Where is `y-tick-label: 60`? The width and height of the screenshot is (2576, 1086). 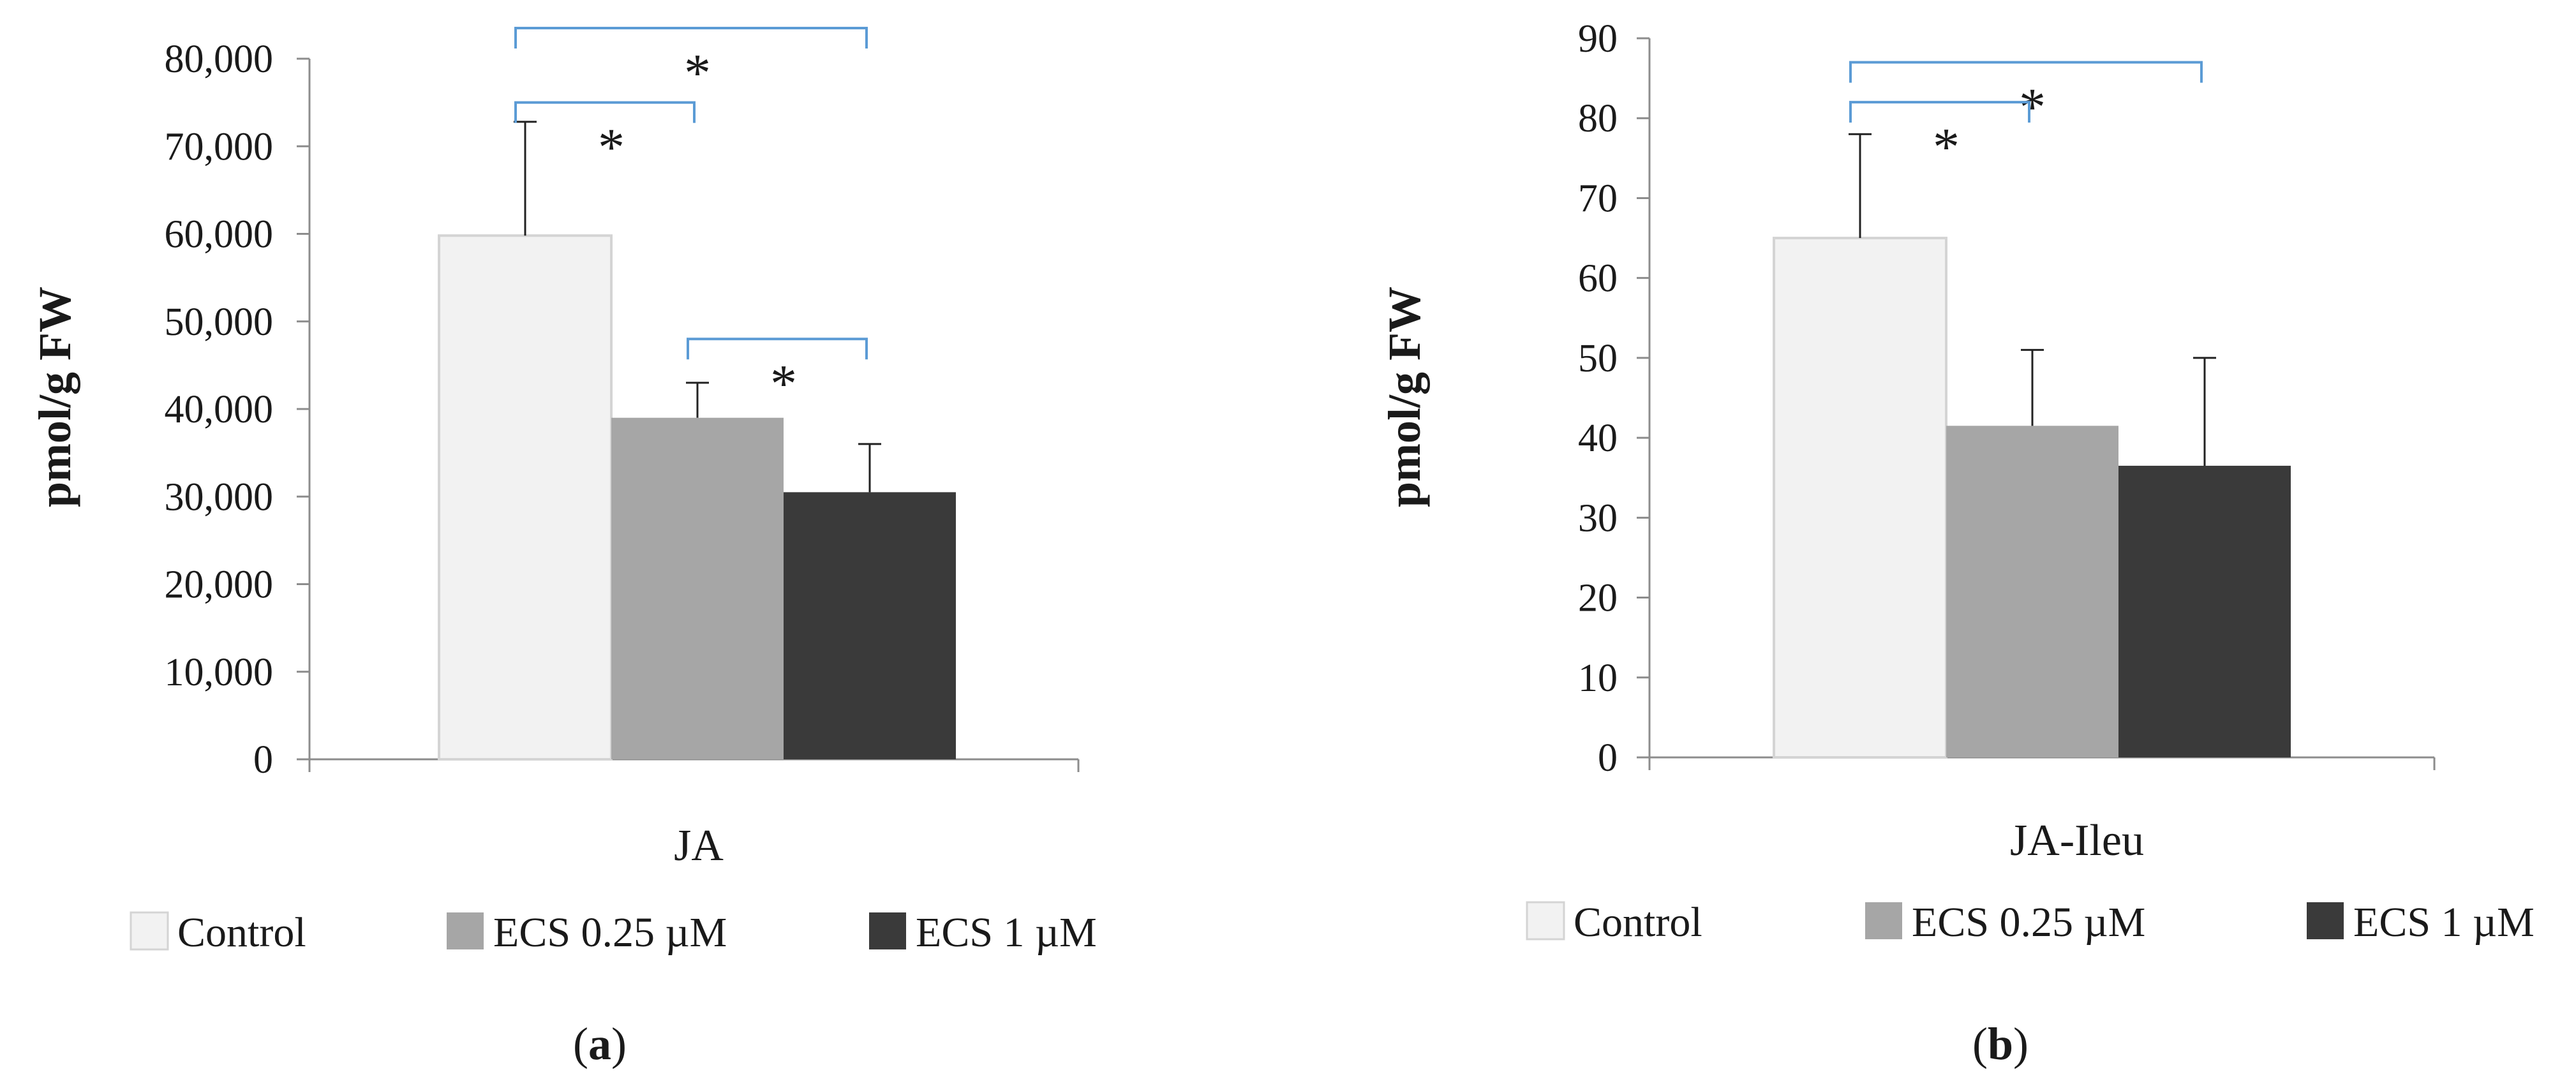 y-tick-label: 60 is located at coordinates (1598, 279).